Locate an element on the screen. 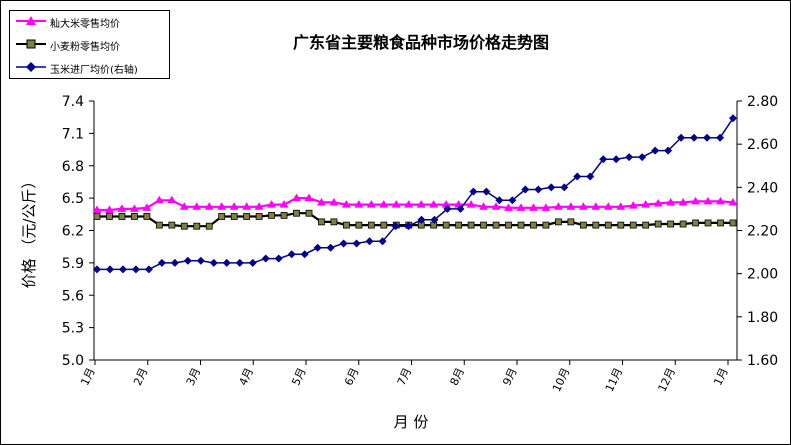  legend-item-corn: 玉米进厂均价(右轴) is located at coordinates (89, 68).